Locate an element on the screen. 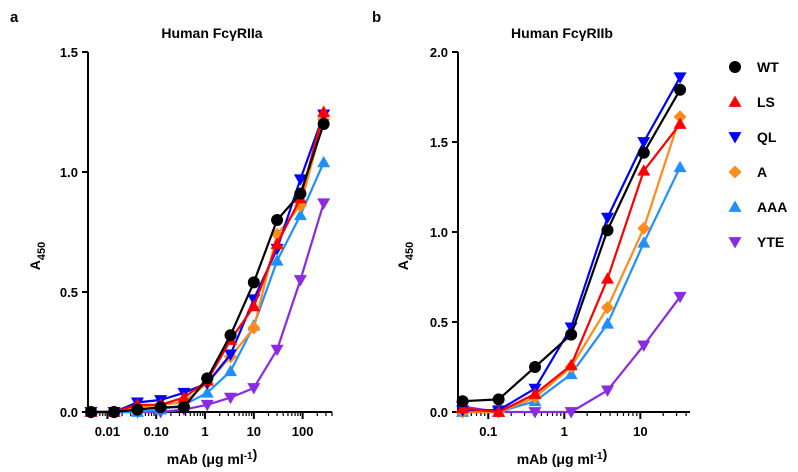  panel-b-xtick-label: 10 is located at coordinates (640, 431).